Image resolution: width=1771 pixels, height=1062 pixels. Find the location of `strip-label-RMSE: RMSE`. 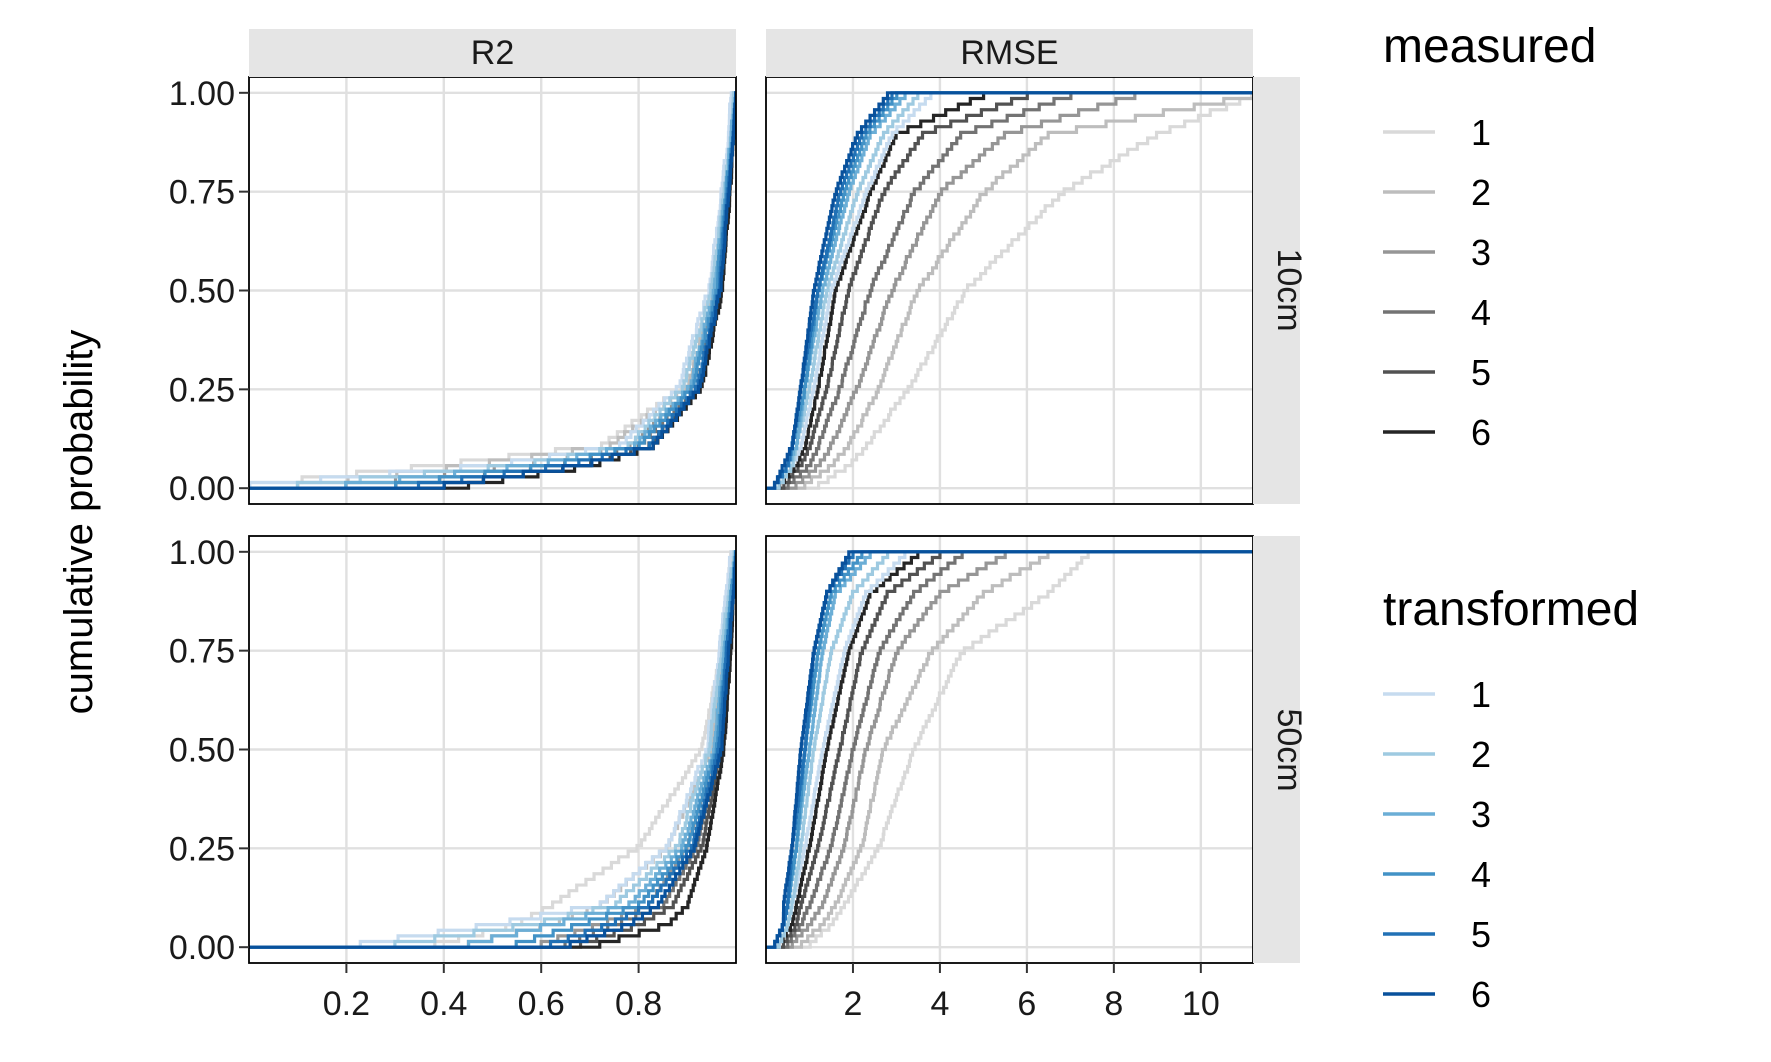

strip-label-RMSE: RMSE is located at coordinates (1009, 53).